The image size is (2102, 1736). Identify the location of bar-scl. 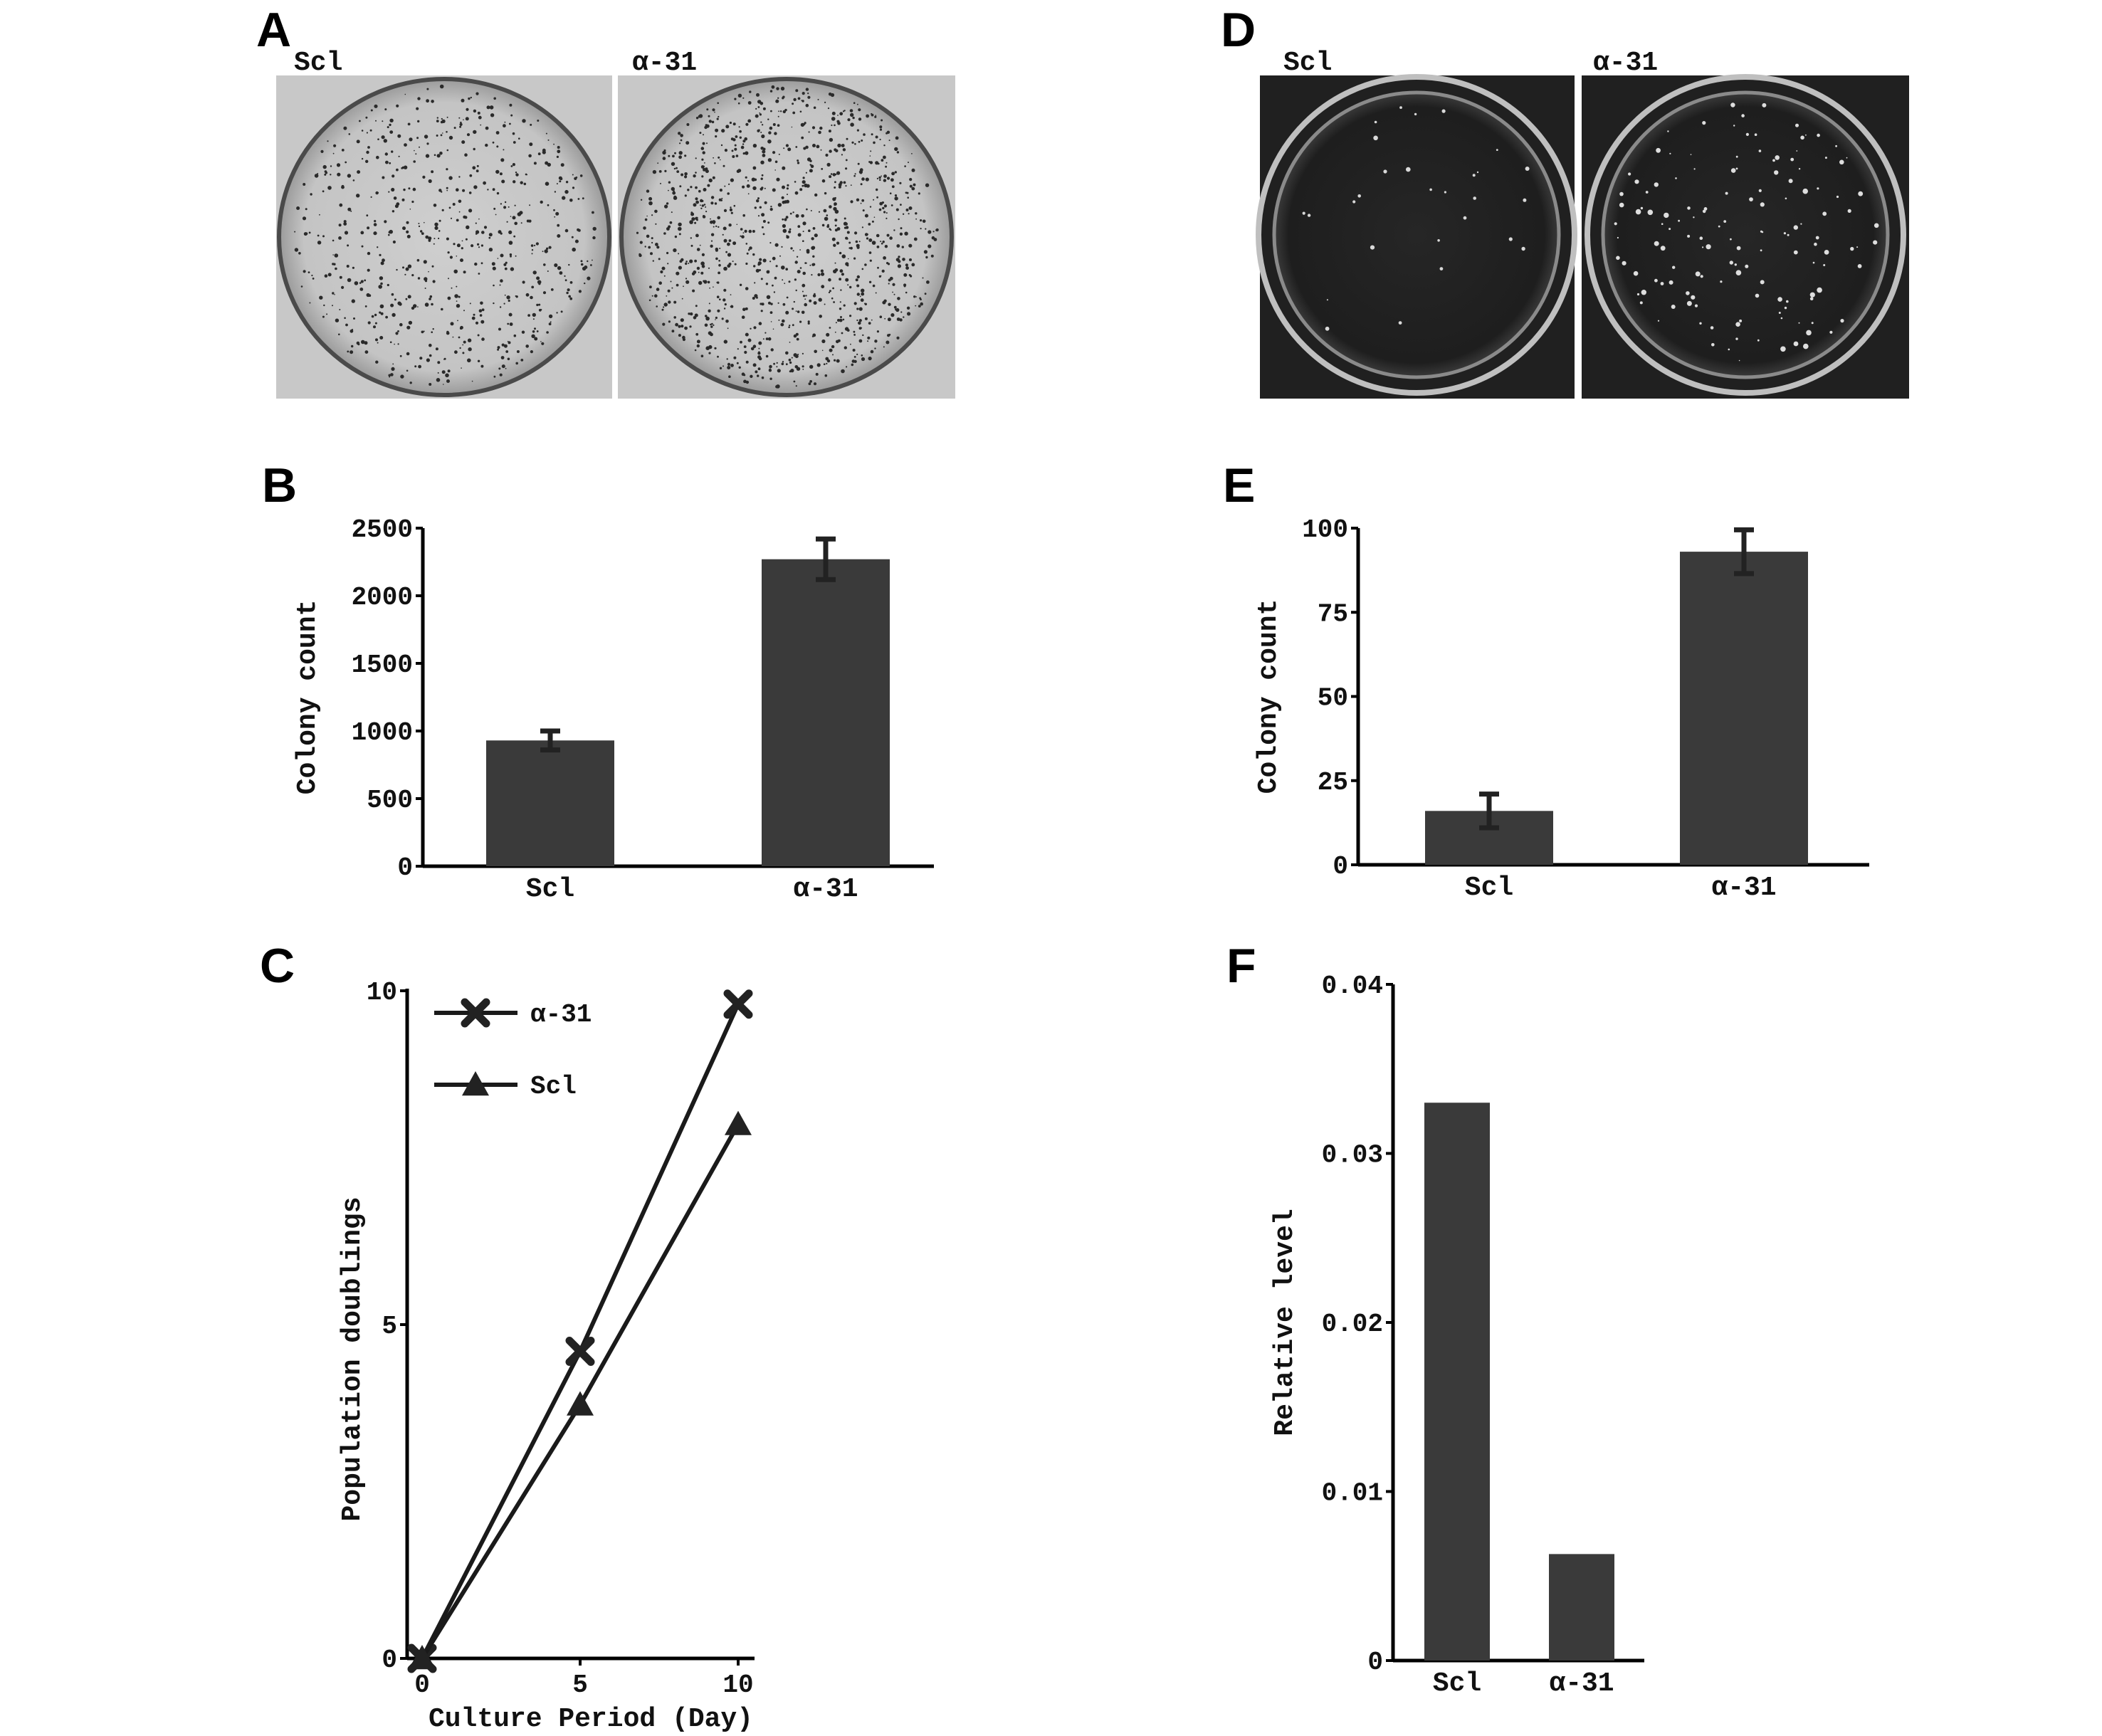
(1457, 1382).